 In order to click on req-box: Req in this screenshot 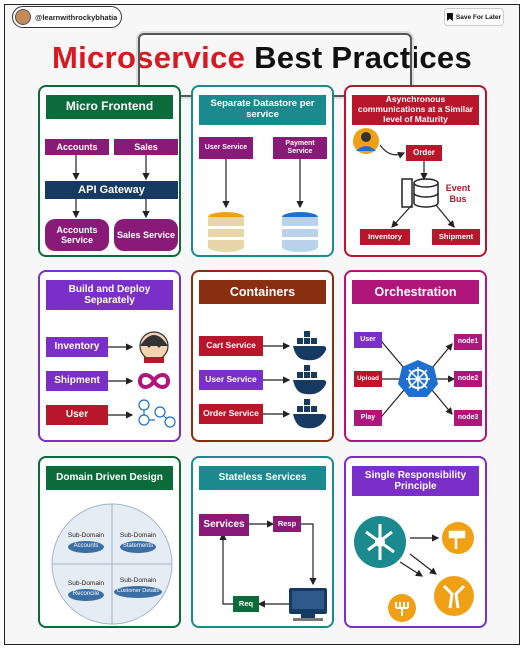, I will do `click(246, 604)`.